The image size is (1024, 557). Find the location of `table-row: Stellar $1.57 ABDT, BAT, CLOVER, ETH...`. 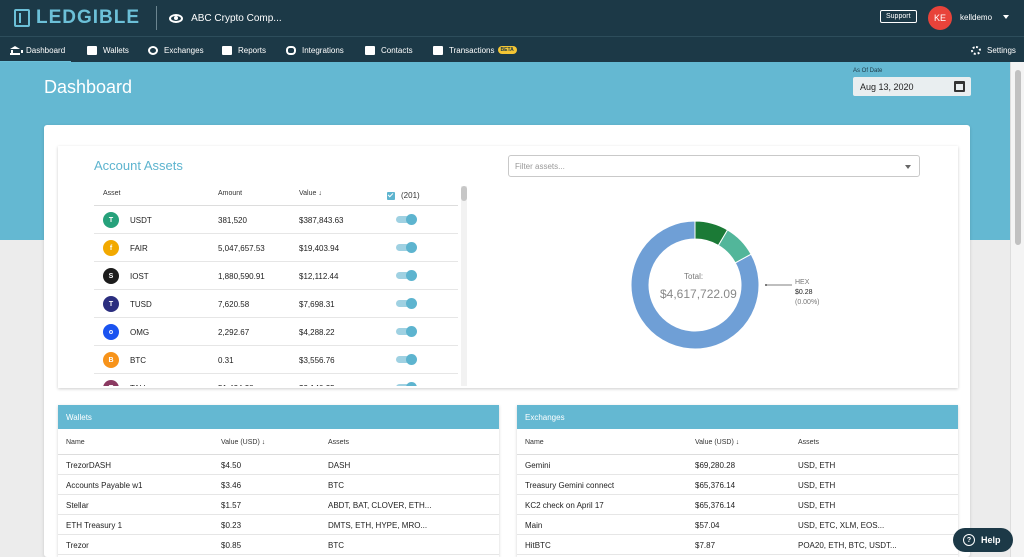

table-row: Stellar $1.57 ABDT, BAT, CLOVER, ETH... is located at coordinates (278, 505).